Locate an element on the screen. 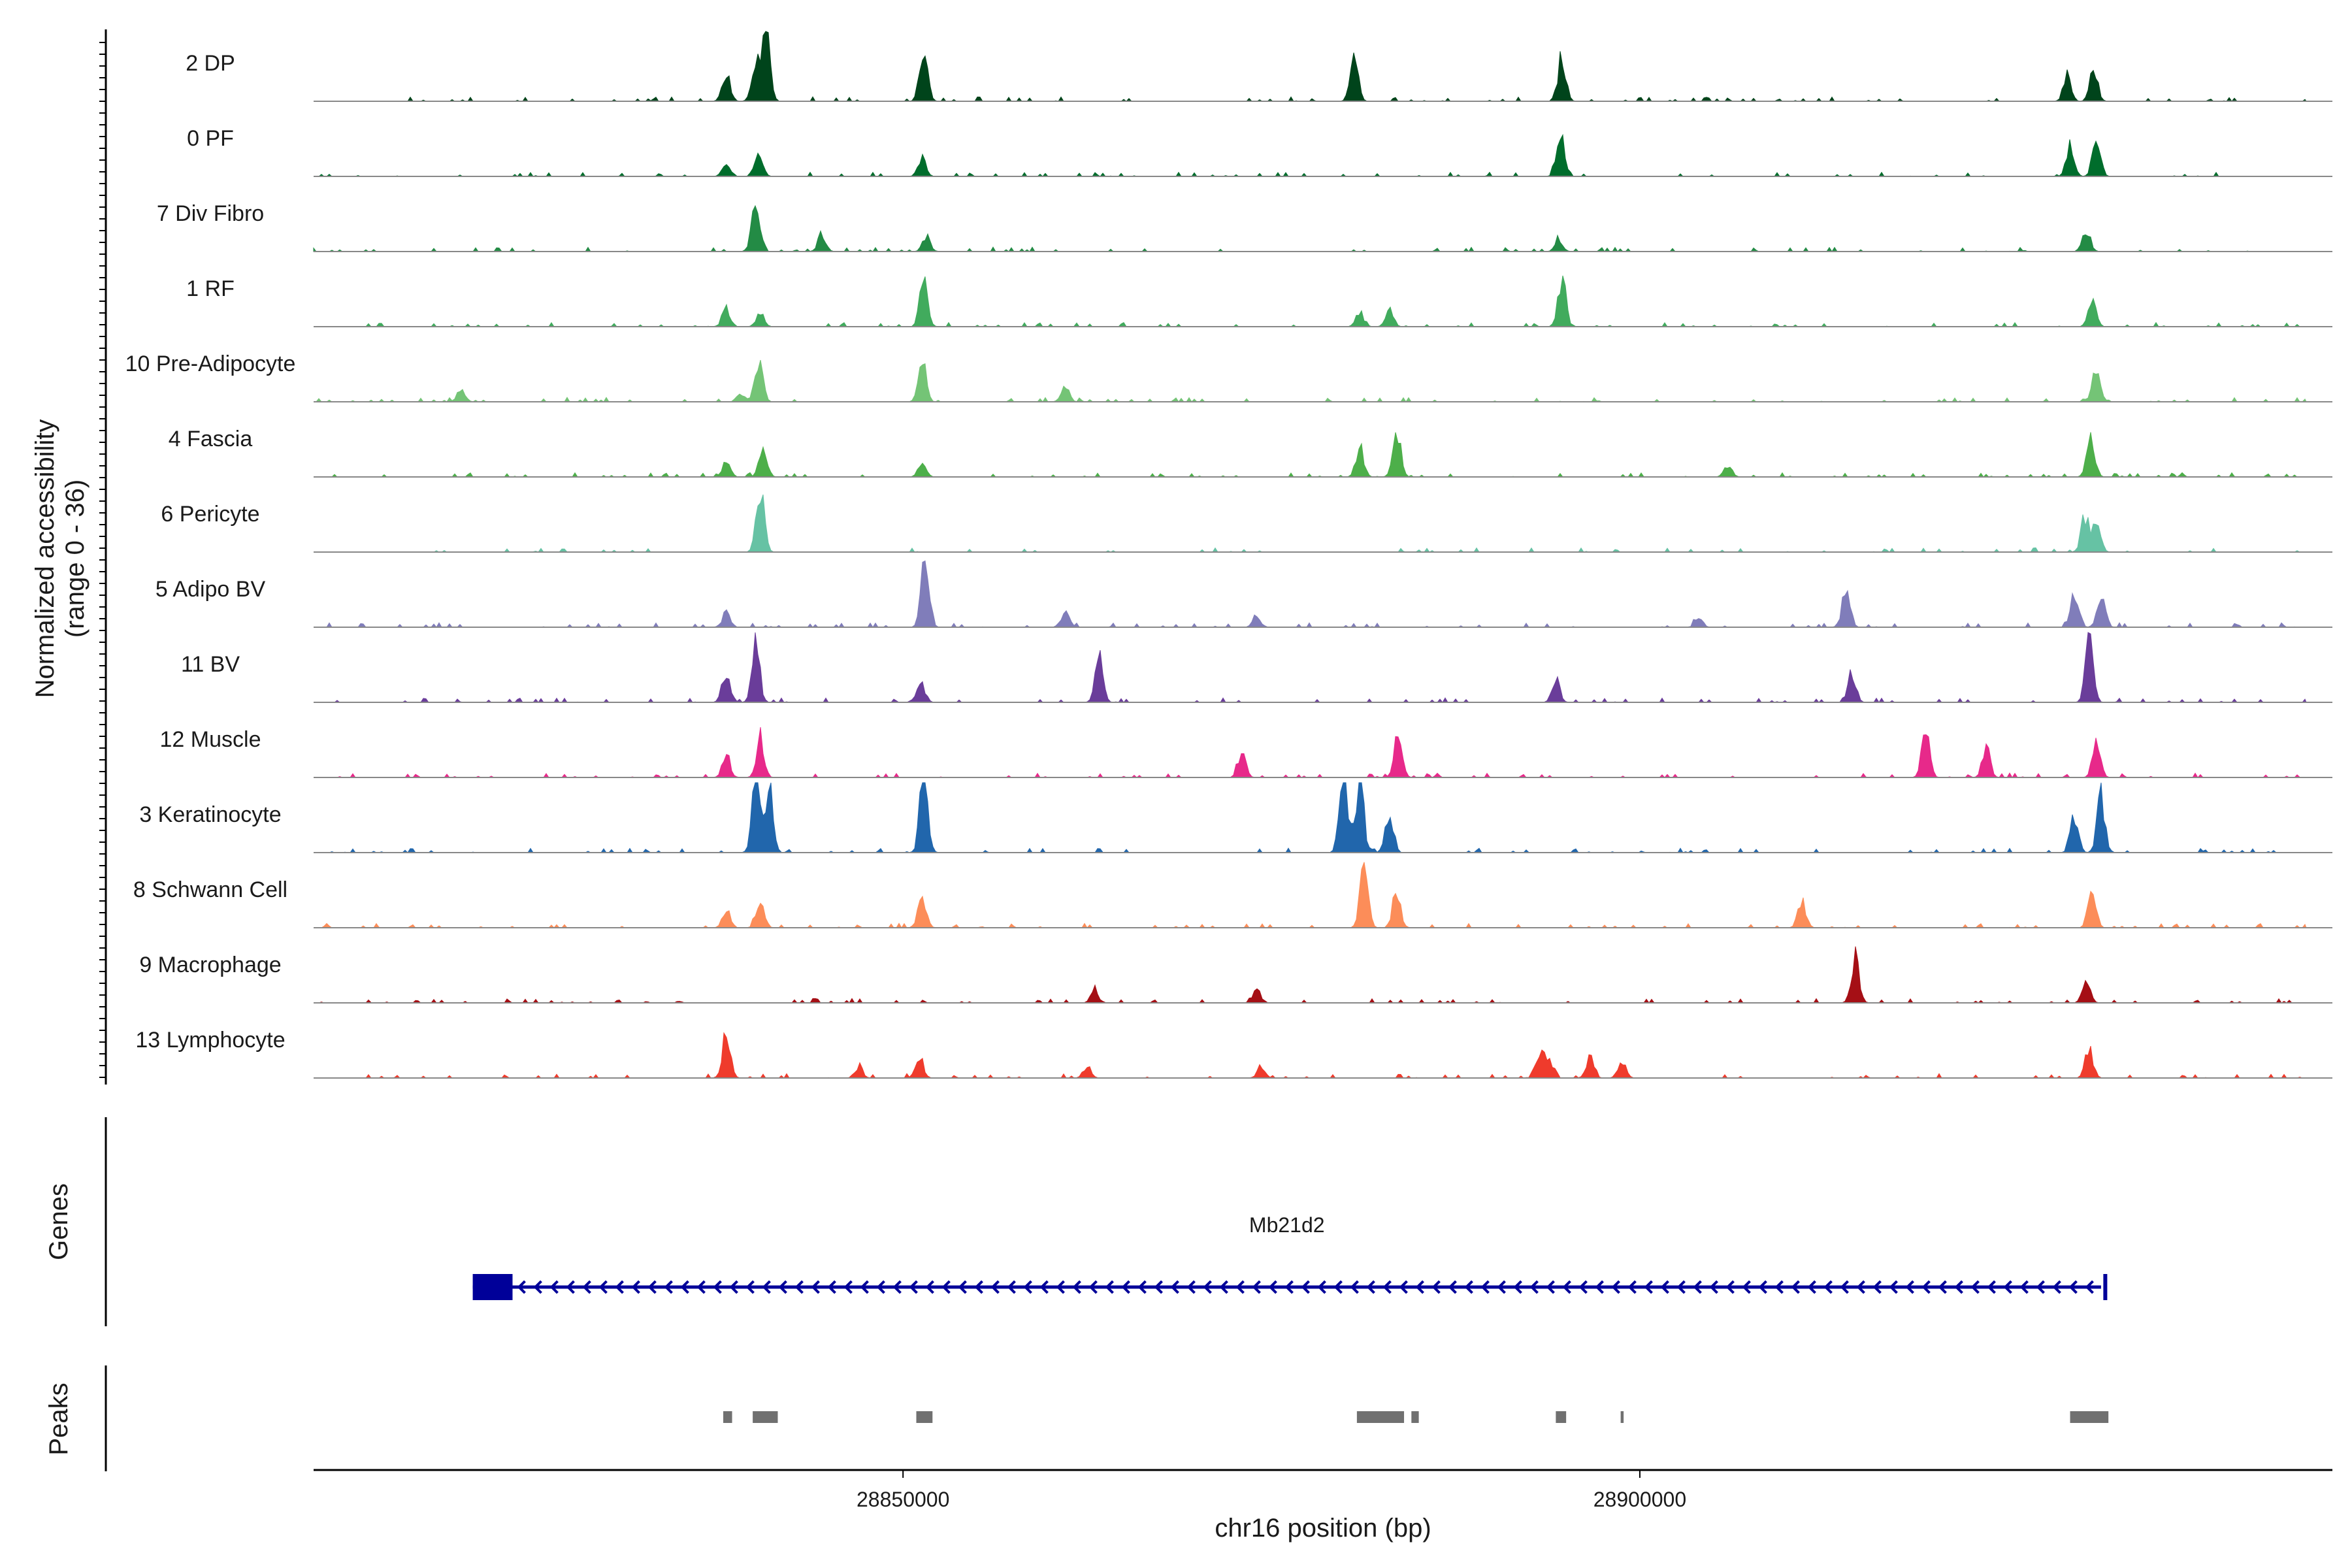 The height and width of the screenshot is (1568, 2352). coverage-track: 2 DP is located at coordinates (1259, 66).